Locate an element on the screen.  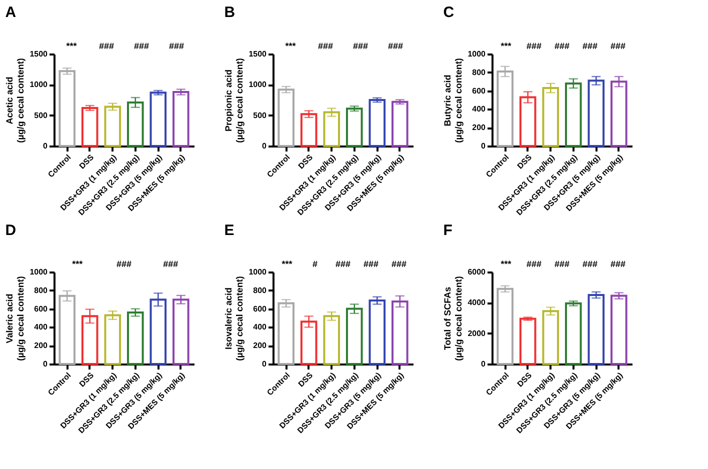
chart-title: E is located at coordinates (229, 230).